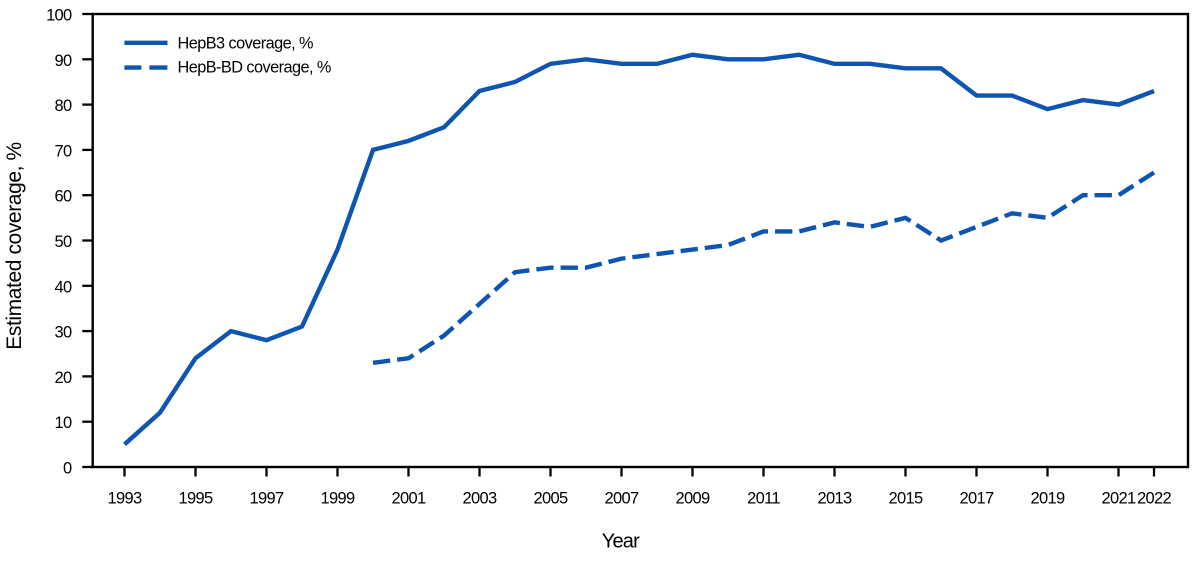 The image size is (1200, 576). I want to click on svg-text: 20, so click(63, 378).